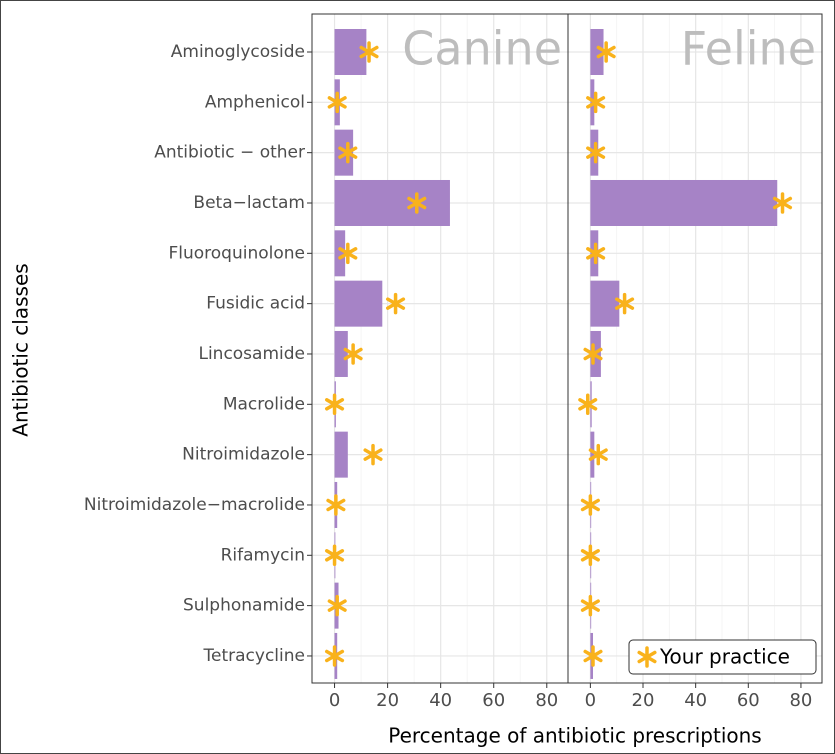 Image resolution: width=835 pixels, height=754 pixels. Describe the element at coordinates (255, 304) in the screenshot. I see `y-tick-label: Fusidic acid` at that location.